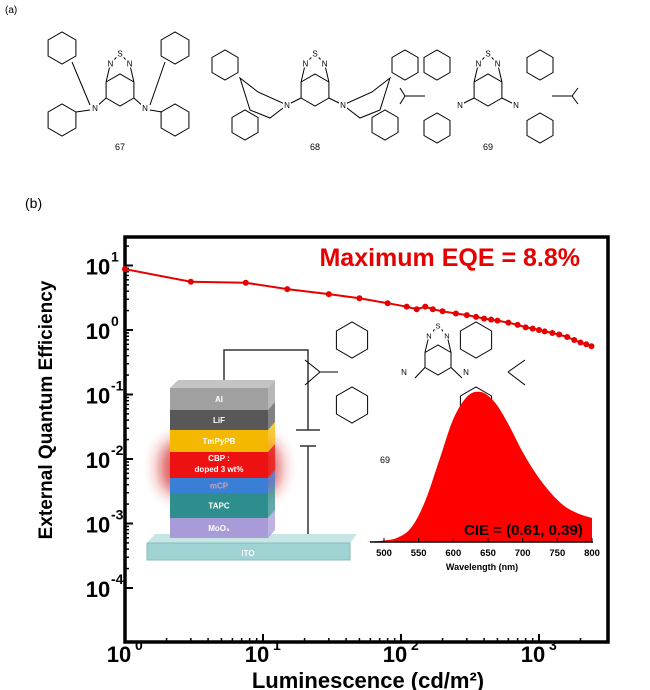 This screenshot has height=690, width=650. Describe the element at coordinates (219, 458) in the screenshot. I see `layer-label-cbp: CBP :` at that location.